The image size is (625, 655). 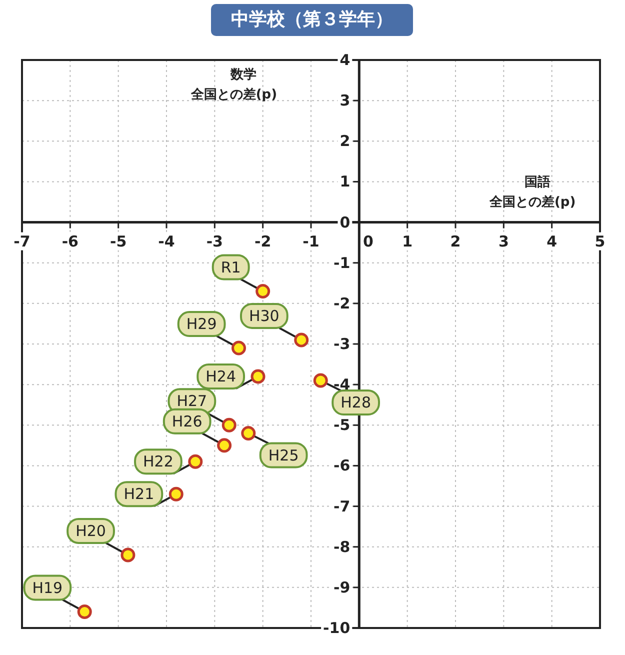 I want to click on x-tick-label: -7, so click(x=22, y=241).